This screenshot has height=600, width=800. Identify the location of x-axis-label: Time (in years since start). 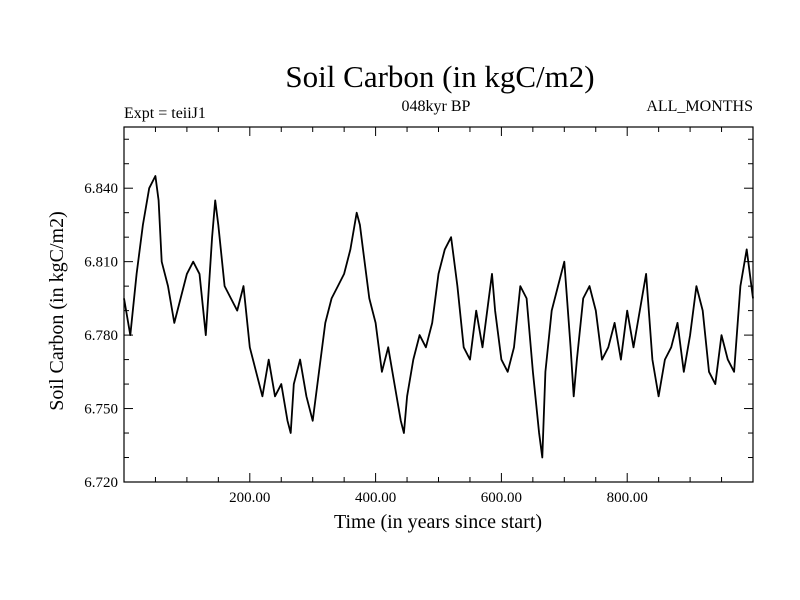
(438, 522).